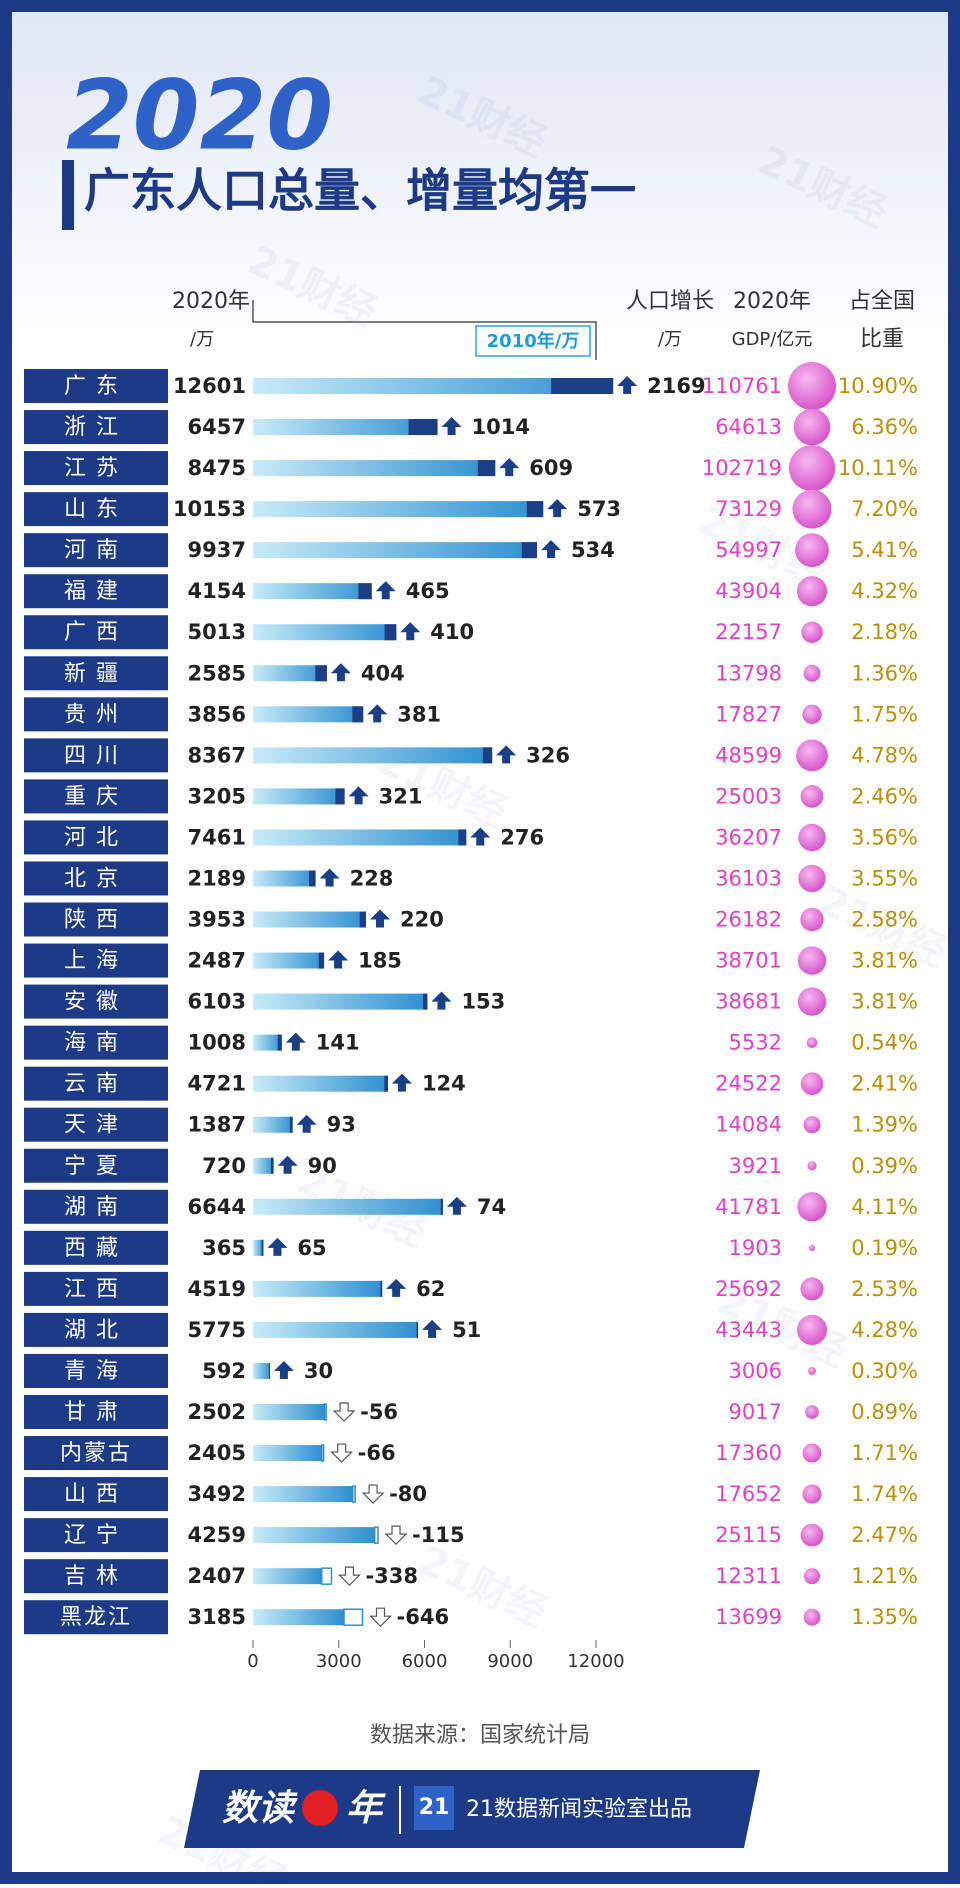 The height and width of the screenshot is (1888, 960). Describe the element at coordinates (217, 1494) in the screenshot. I see `pop-label: 3492` at that location.